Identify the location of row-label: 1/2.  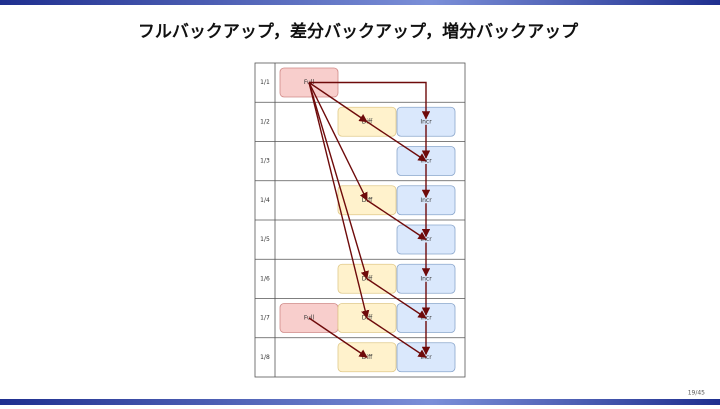
(265, 121).